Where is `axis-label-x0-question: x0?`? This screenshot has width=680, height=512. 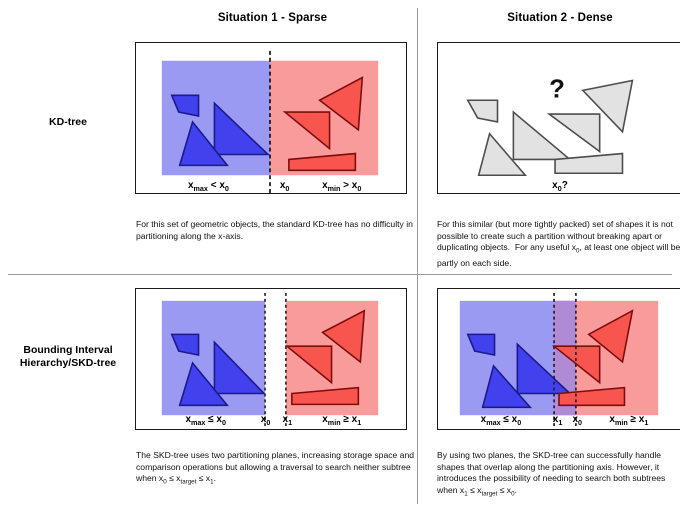
axis-label-x0-question: x0? is located at coordinates (560, 186).